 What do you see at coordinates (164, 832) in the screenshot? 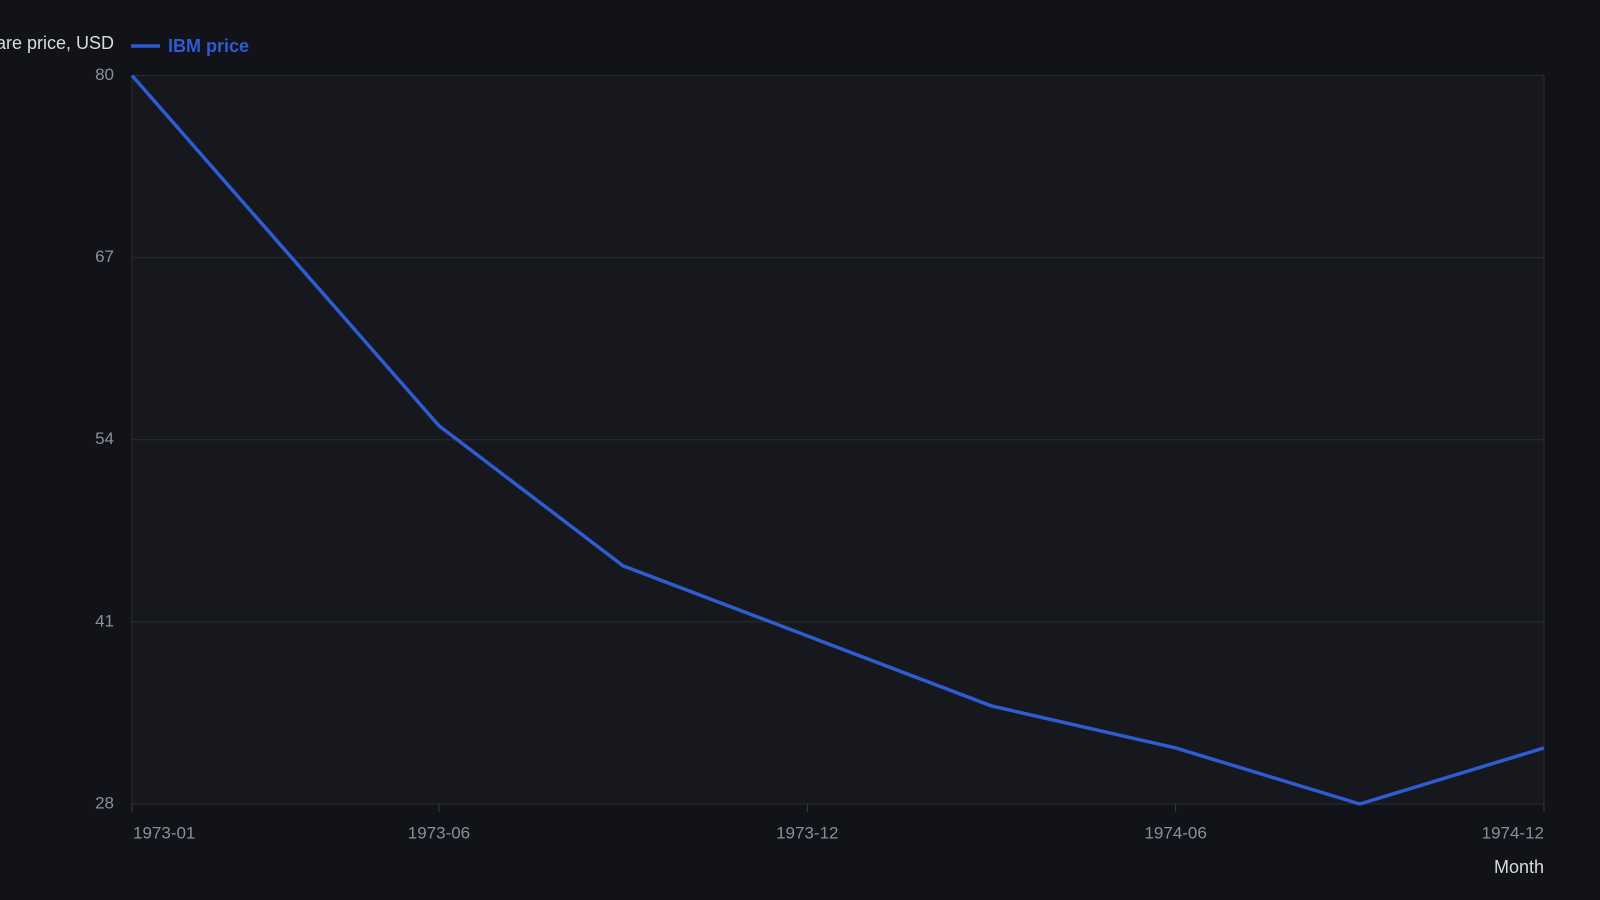
I see `x-tick-label: 1973-01` at bounding box center [164, 832].